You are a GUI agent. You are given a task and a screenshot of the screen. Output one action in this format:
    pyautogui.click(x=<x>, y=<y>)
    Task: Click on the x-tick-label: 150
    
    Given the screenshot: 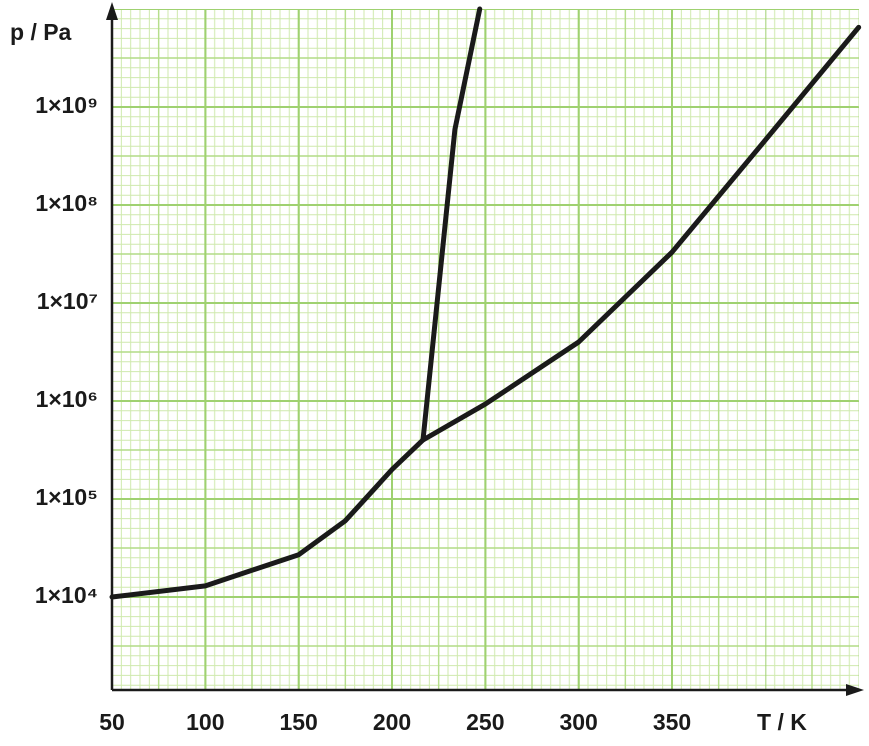 What is the action you would take?
    pyautogui.click(x=298, y=722)
    